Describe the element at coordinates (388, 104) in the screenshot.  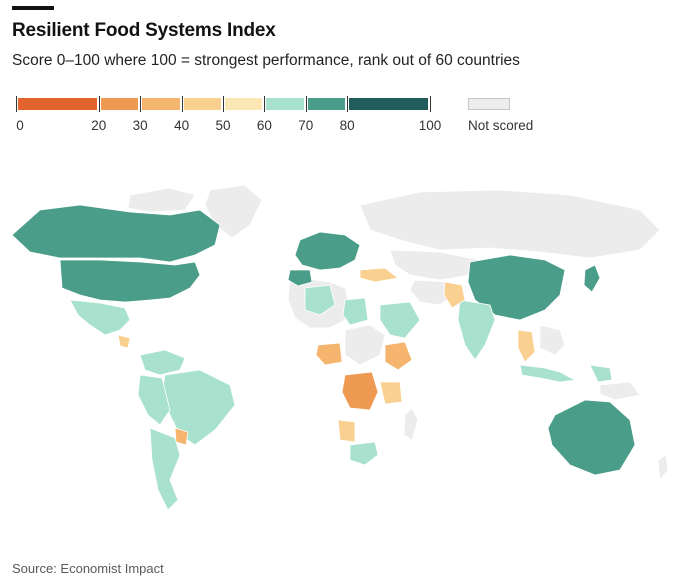
I see `legend-swatch-80–100` at that location.